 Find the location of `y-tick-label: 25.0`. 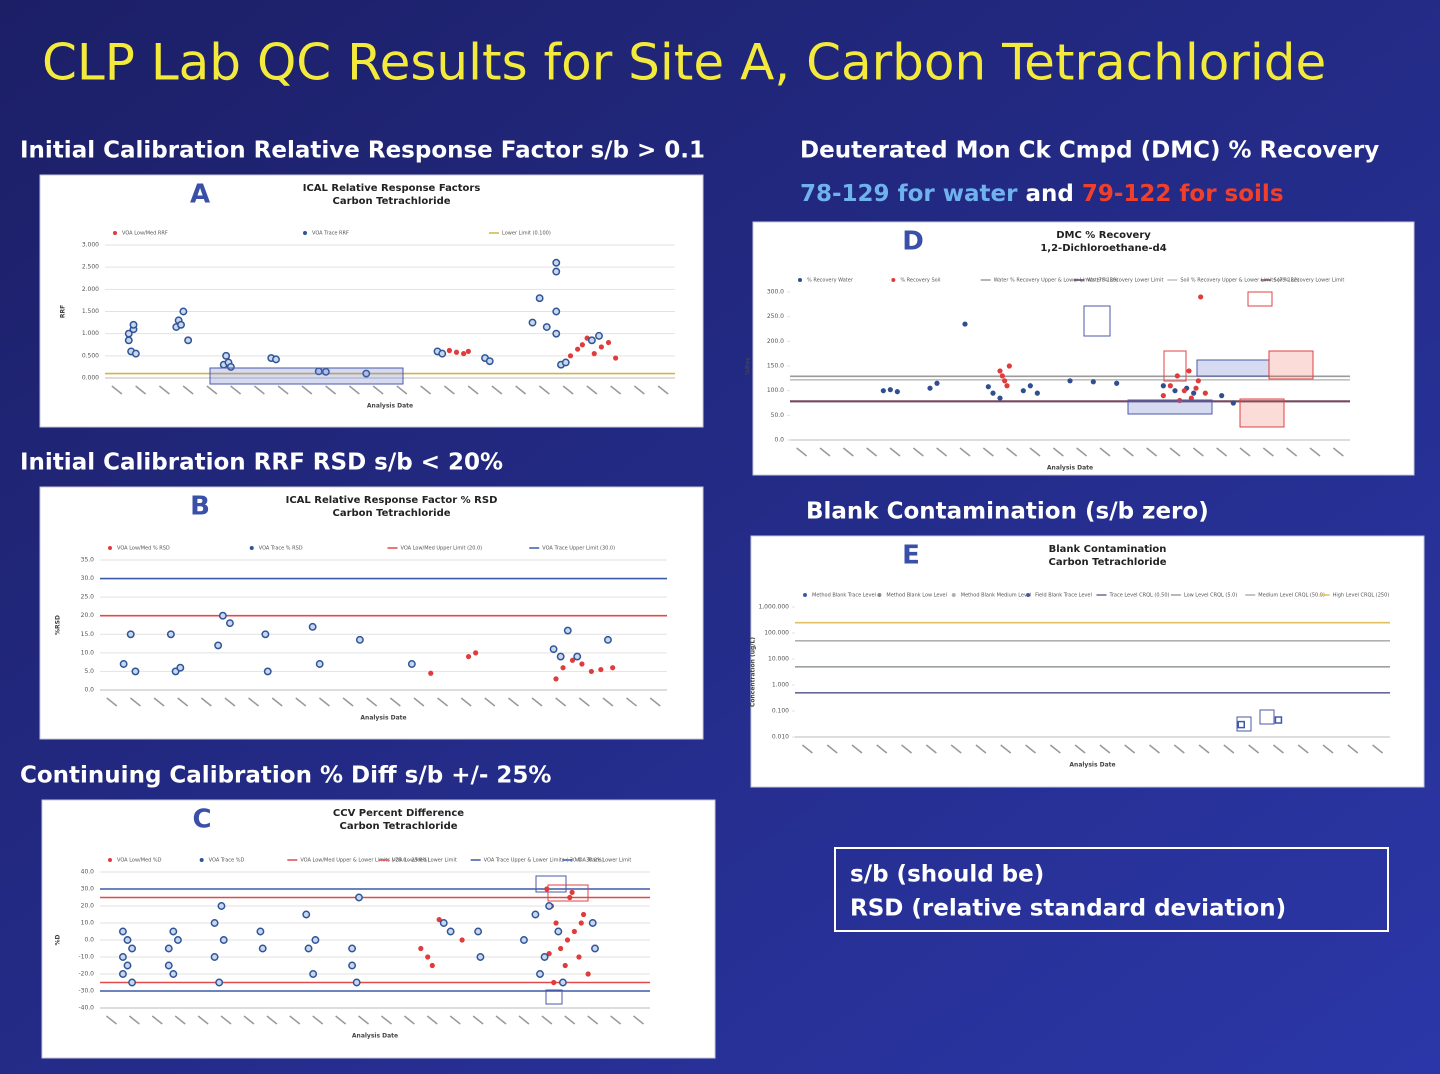

y-tick-label: 25.0 is located at coordinates (88, 597).